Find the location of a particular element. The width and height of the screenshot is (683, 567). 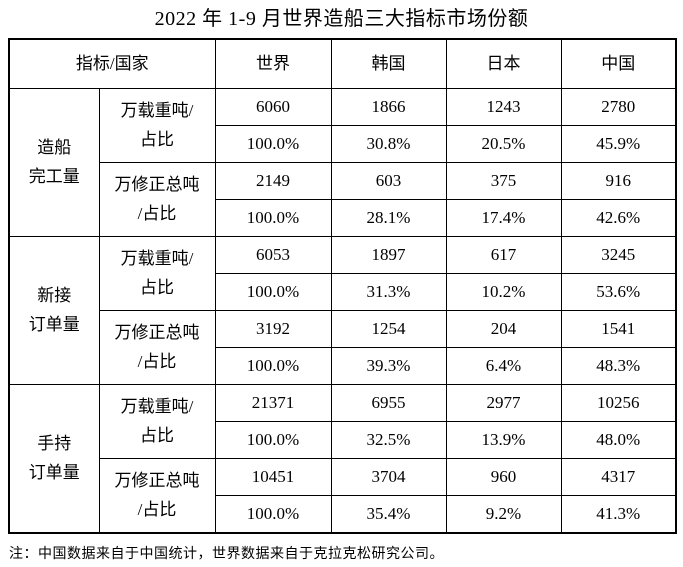

table-row: 100.0% 30.8% 20.5% 45.9% is located at coordinates (343, 144).